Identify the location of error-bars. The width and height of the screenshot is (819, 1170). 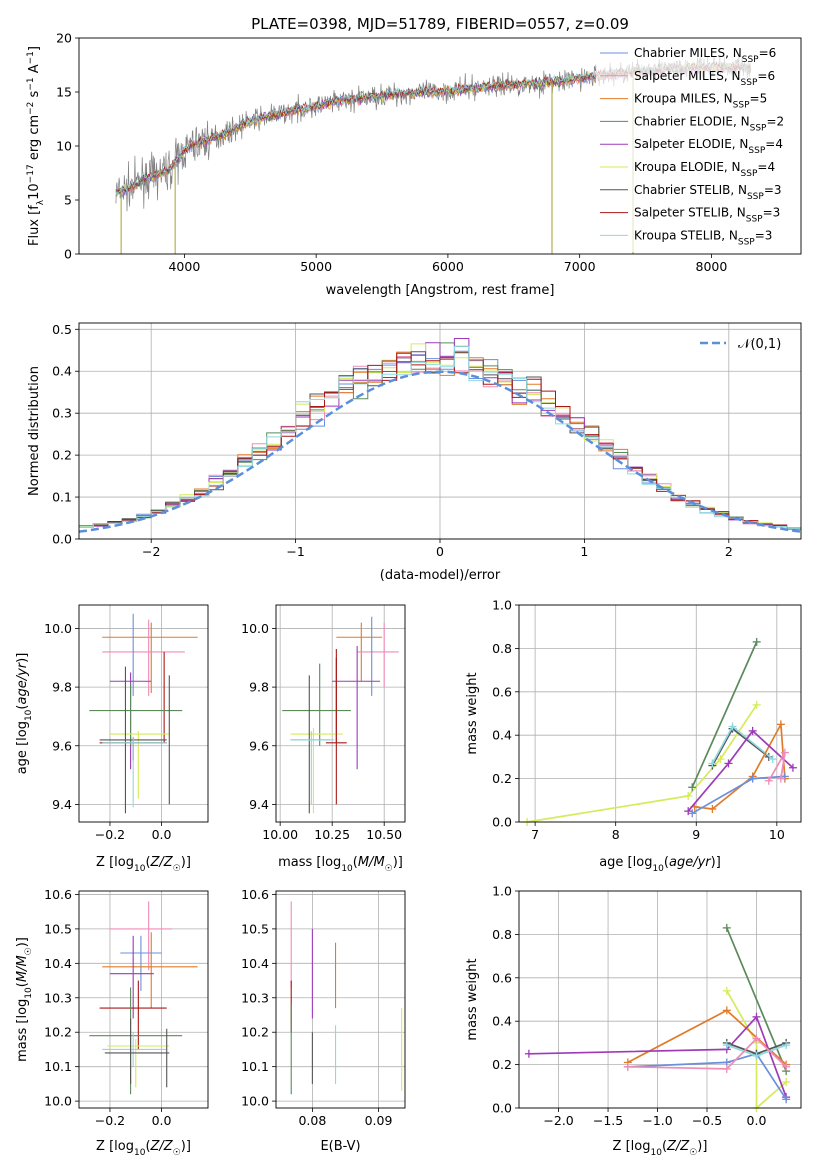
(340, 715).